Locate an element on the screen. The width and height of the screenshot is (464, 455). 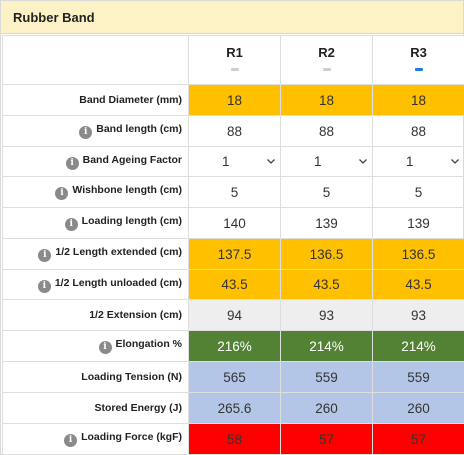
table-row: i 1/2 Length unloaded (cm) 43.5 43.5 43.5 is located at coordinates (233, 284).